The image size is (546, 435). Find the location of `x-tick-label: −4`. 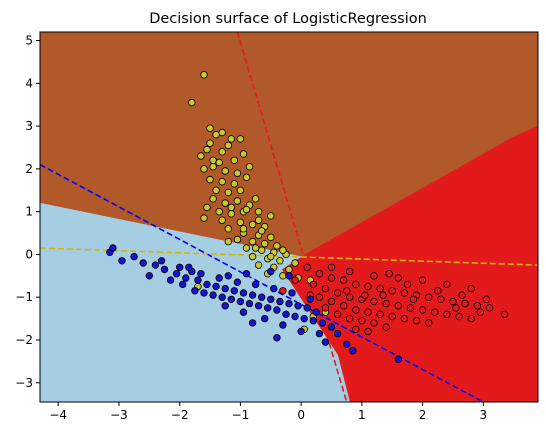

x-tick-label: −4 is located at coordinates (58, 415).